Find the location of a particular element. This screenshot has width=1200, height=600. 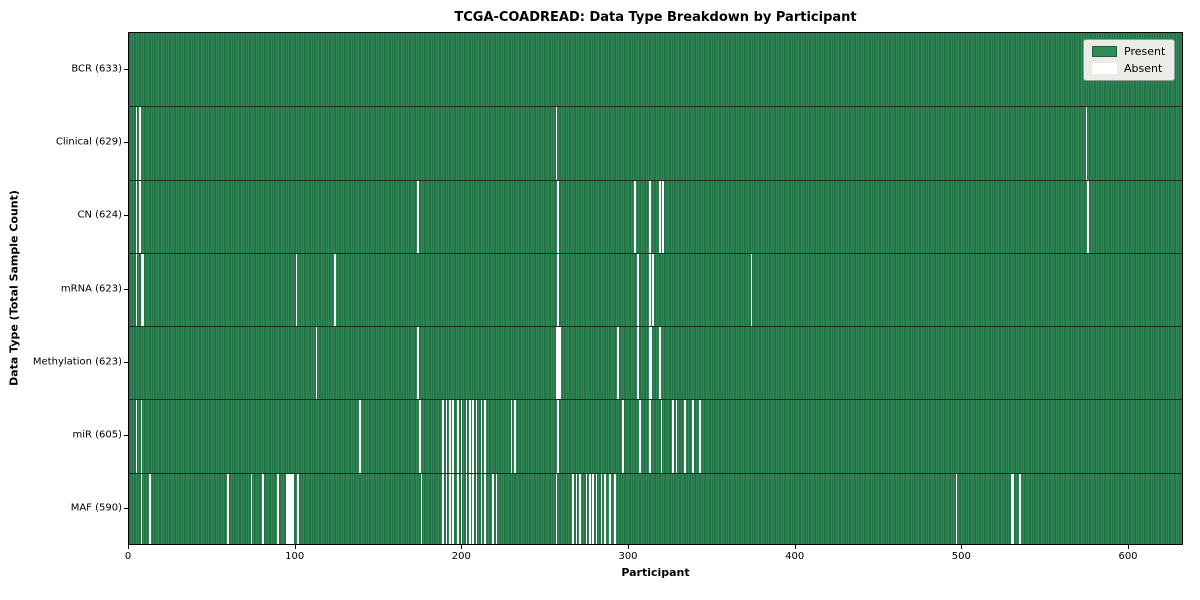

present-swatch-icon is located at coordinates (1104, 51).